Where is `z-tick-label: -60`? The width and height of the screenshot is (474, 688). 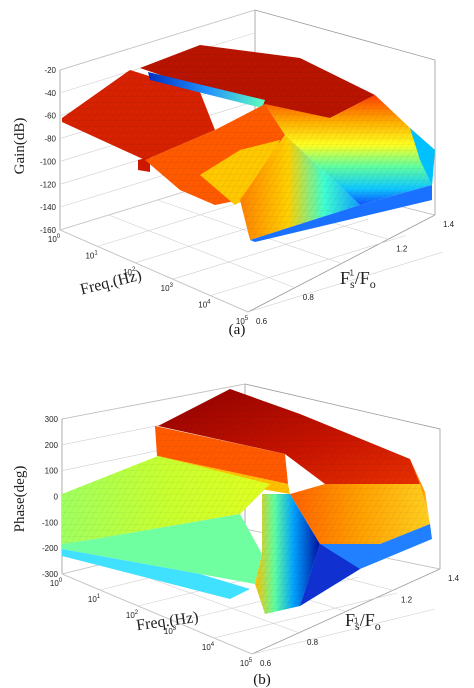
z-tick-label: -60 is located at coordinates (50, 116).